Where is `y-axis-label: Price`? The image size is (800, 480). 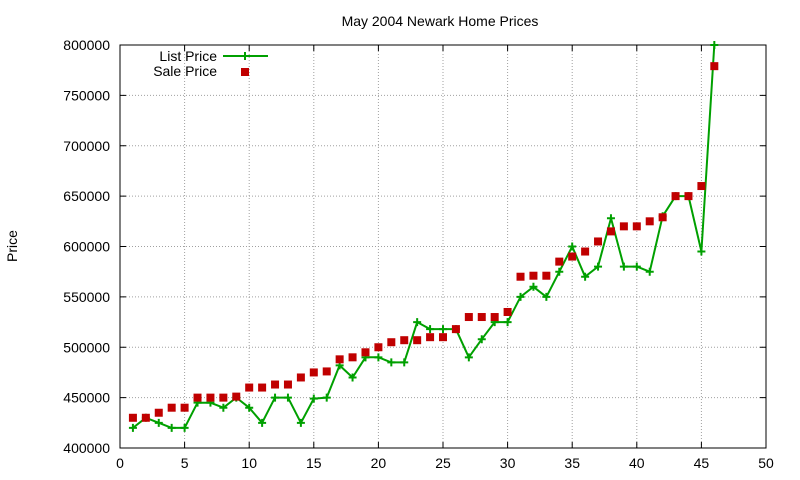 y-axis-label: Price is located at coordinates (12, 246).